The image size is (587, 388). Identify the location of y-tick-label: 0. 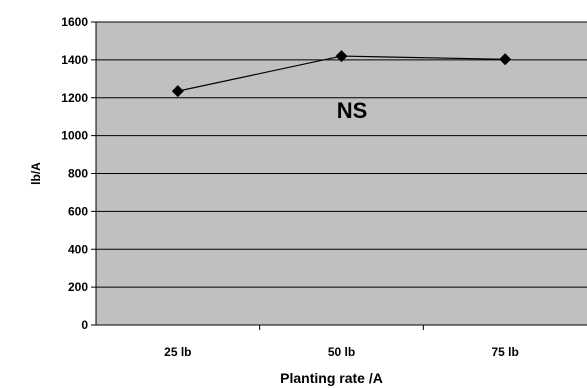
(84, 325).